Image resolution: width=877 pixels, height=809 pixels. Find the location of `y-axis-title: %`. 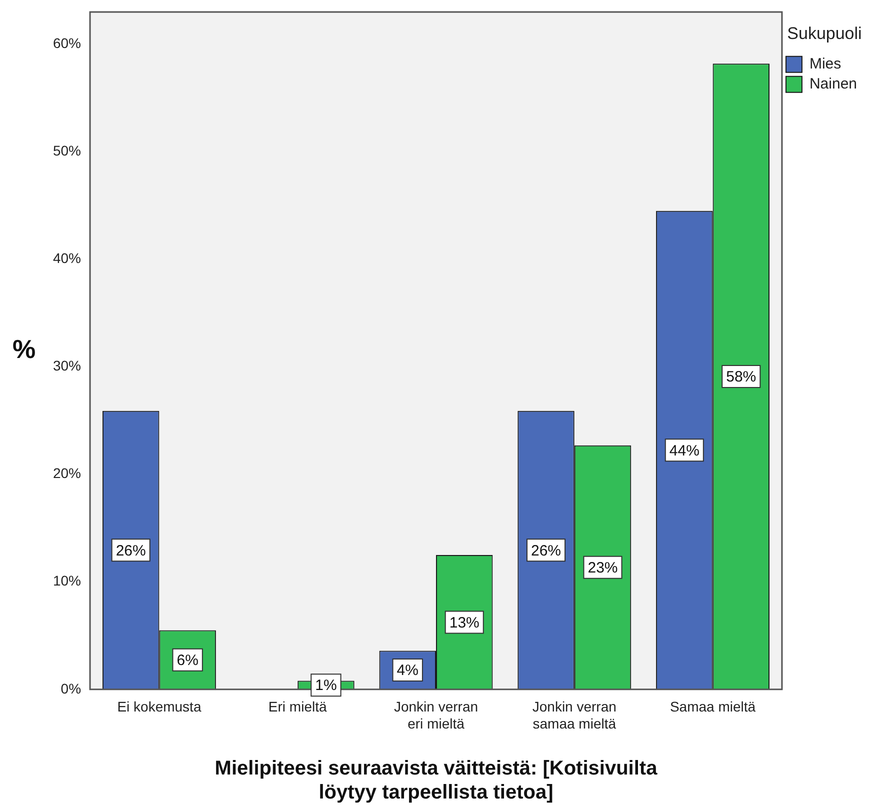

y-axis-title: % is located at coordinates (24, 349).